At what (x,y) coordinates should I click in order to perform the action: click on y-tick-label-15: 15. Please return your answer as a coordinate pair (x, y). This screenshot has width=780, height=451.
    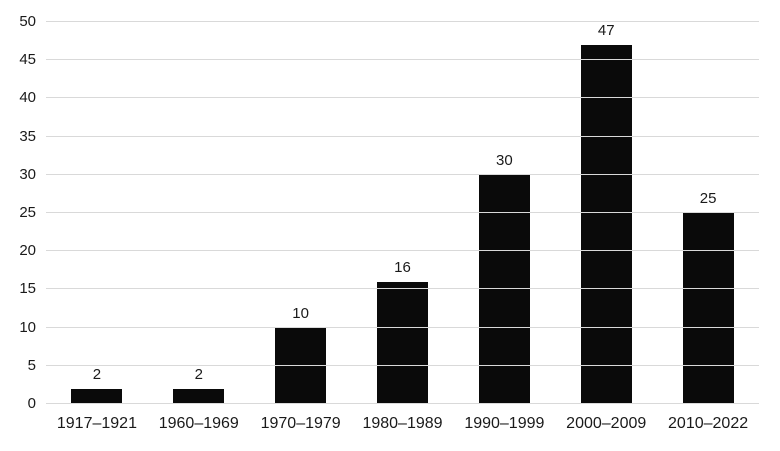
    Looking at the image, I should click on (27, 289).